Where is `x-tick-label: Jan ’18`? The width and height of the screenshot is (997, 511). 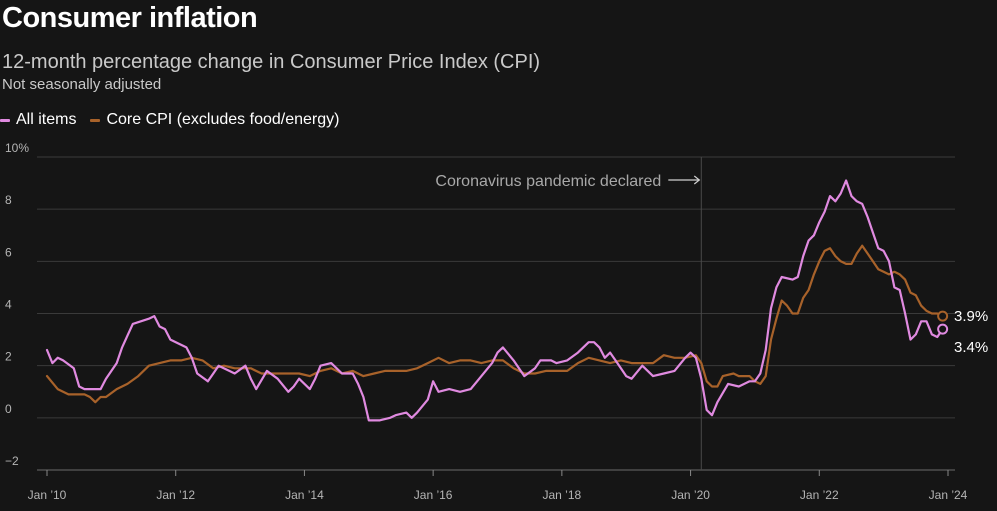
x-tick-label: Jan ’18 is located at coordinates (562, 495).